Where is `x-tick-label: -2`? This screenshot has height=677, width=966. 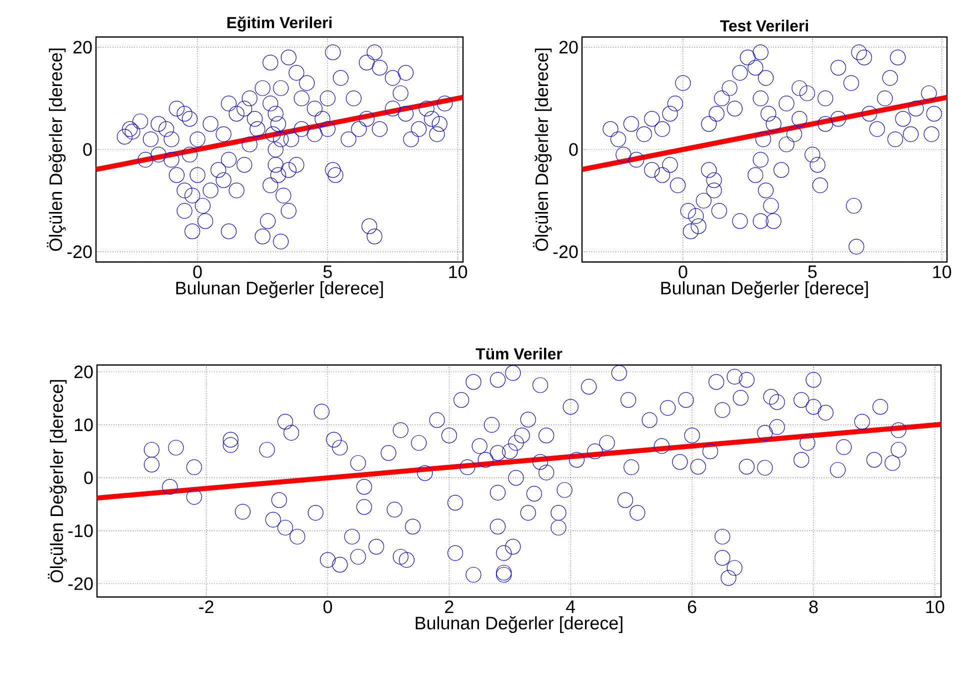
x-tick-label: -2 is located at coordinates (206, 607).